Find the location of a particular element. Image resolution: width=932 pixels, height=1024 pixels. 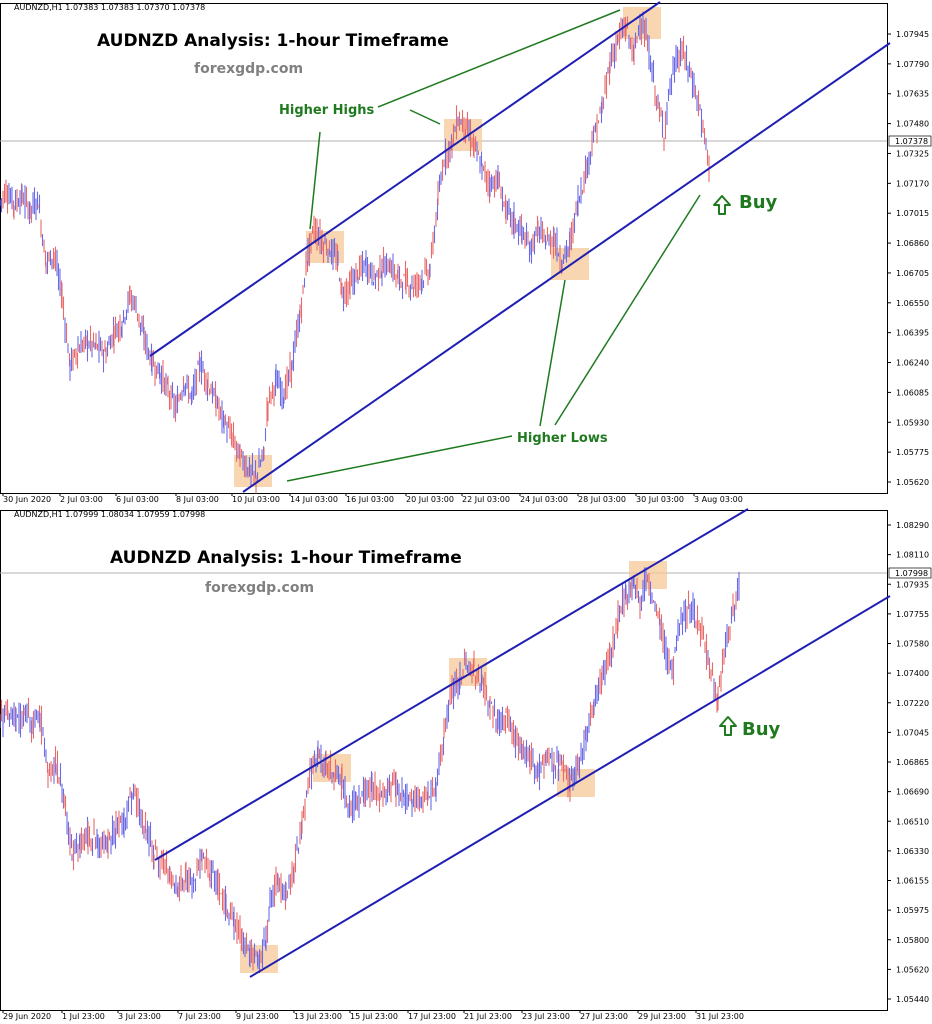

x-tick-label: 30 Jul 03:00 is located at coordinates (660, 499).